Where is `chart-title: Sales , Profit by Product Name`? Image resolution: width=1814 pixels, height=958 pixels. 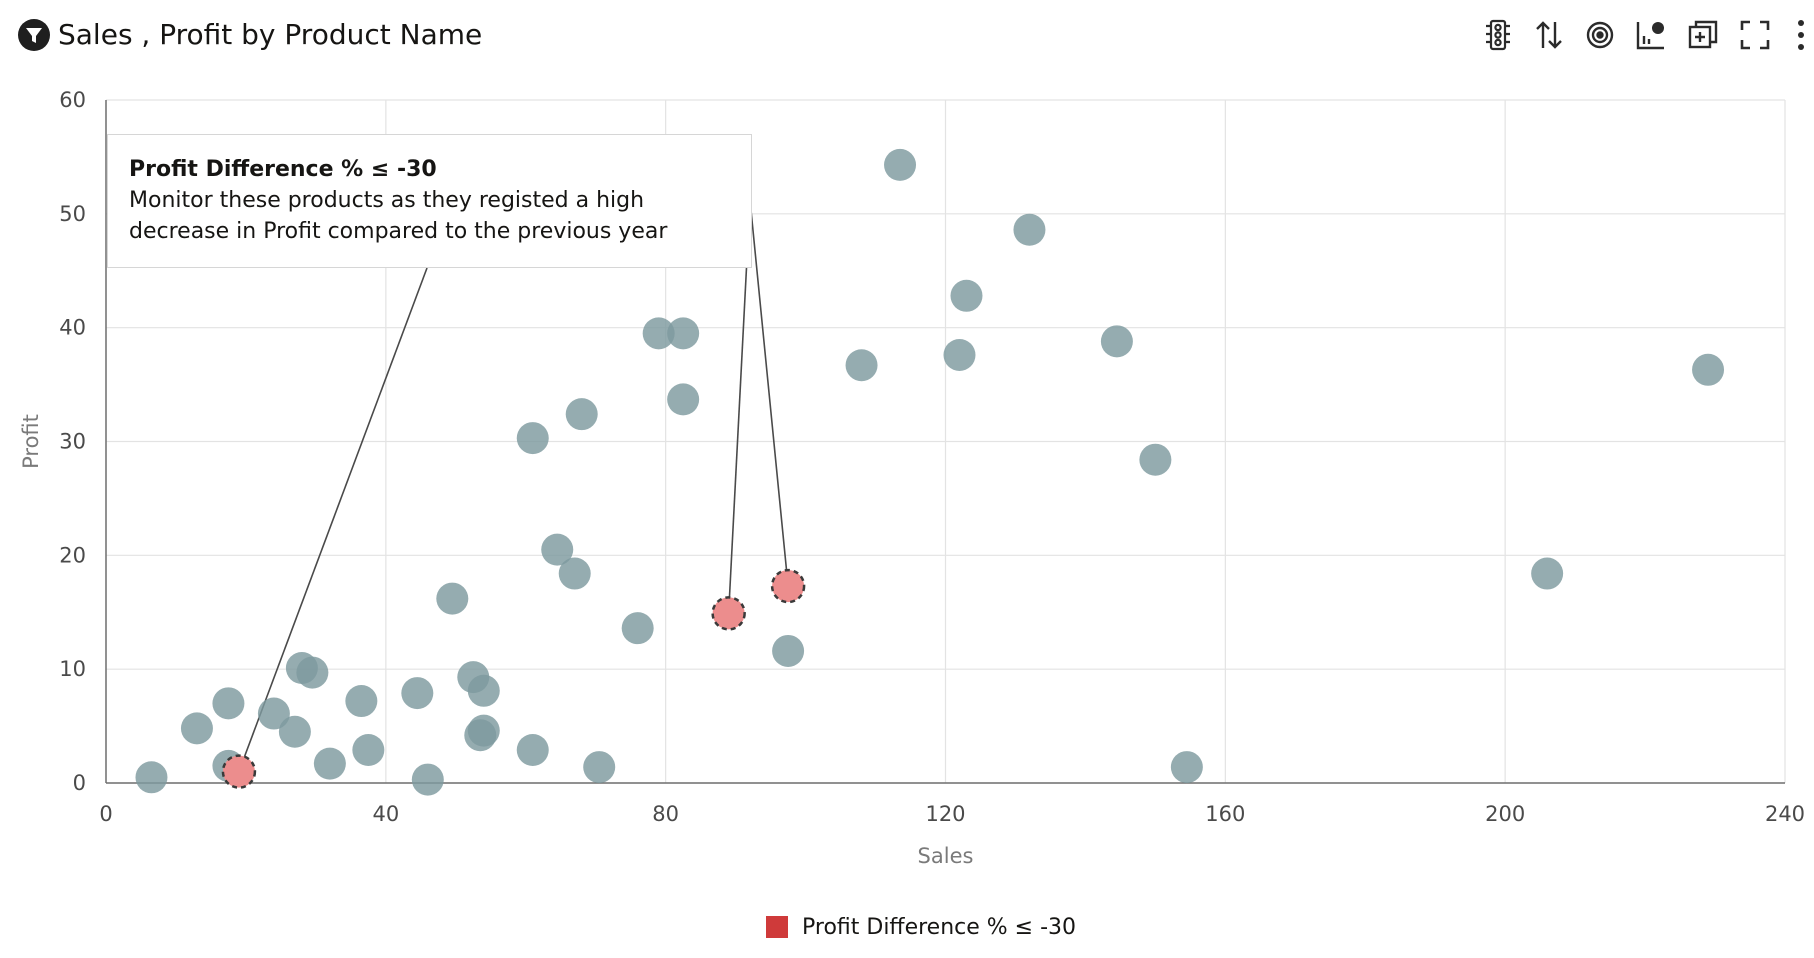 chart-title: Sales , Profit by Product Name is located at coordinates (270, 34).